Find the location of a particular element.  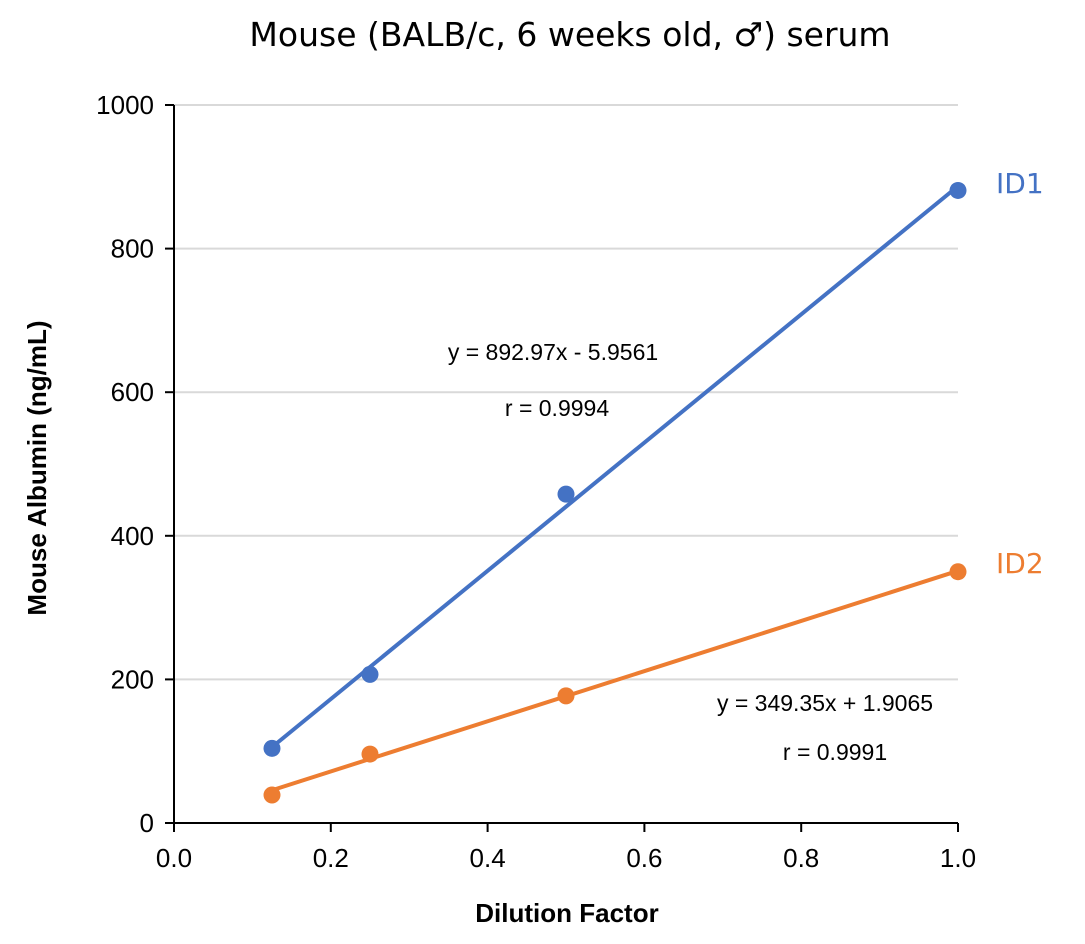

y-tick-label: 1000 is located at coordinates (125, 105).